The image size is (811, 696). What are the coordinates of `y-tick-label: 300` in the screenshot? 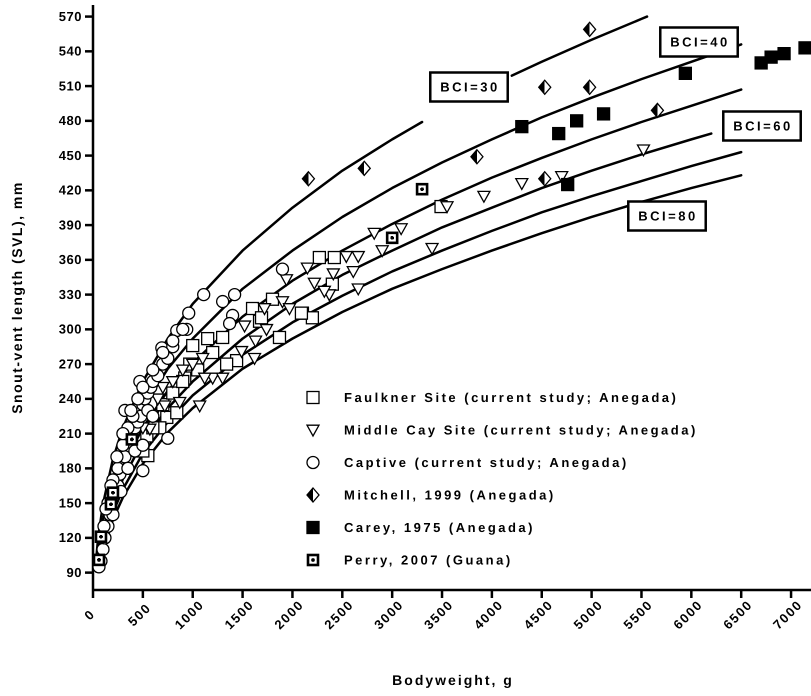 It's located at (70, 329).